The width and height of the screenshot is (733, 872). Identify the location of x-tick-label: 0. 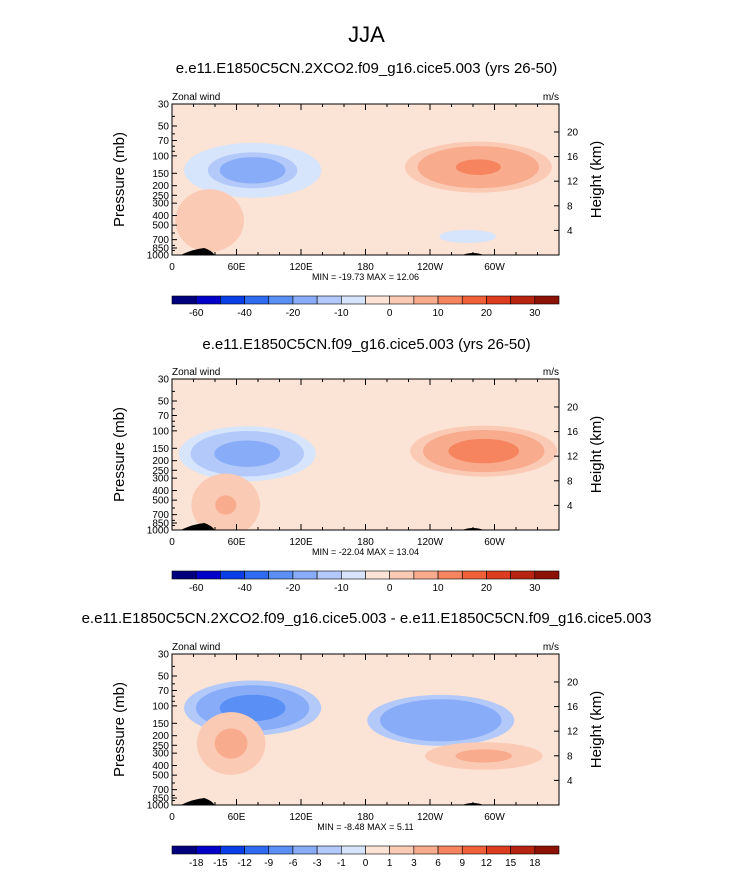
(172, 817).